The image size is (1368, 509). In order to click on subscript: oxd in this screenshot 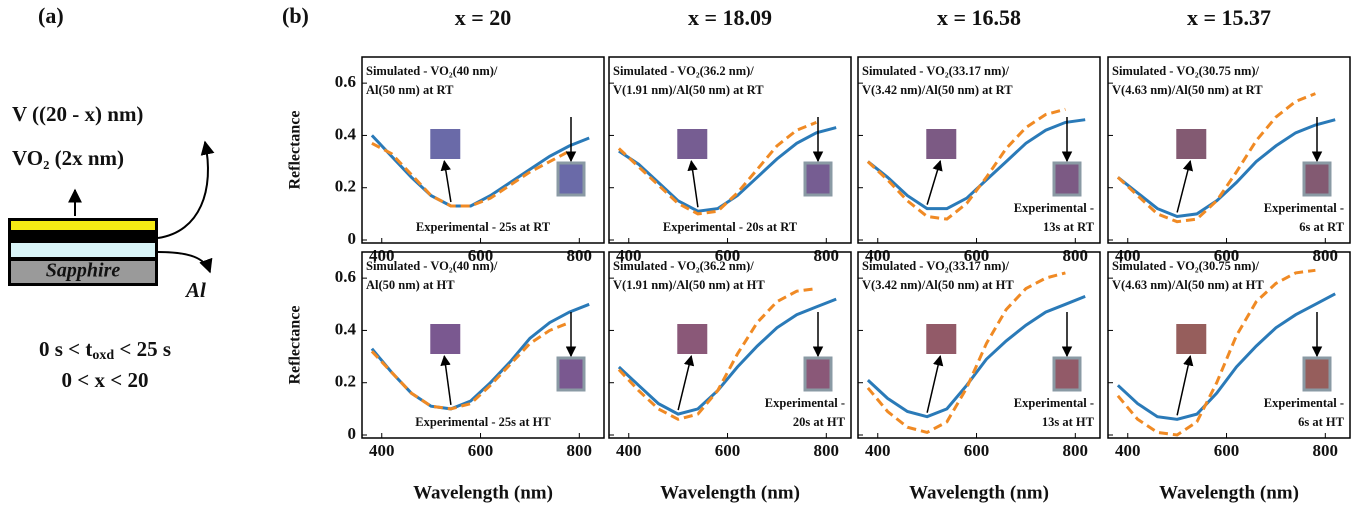, I will do `click(103, 355)`.